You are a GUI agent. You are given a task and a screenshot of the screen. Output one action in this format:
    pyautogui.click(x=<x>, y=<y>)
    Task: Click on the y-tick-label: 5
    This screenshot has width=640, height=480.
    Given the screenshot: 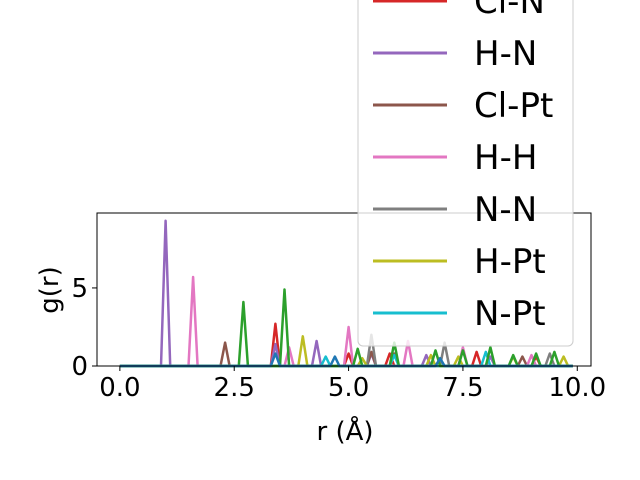 What is the action you would take?
    pyautogui.click(x=79, y=289)
    